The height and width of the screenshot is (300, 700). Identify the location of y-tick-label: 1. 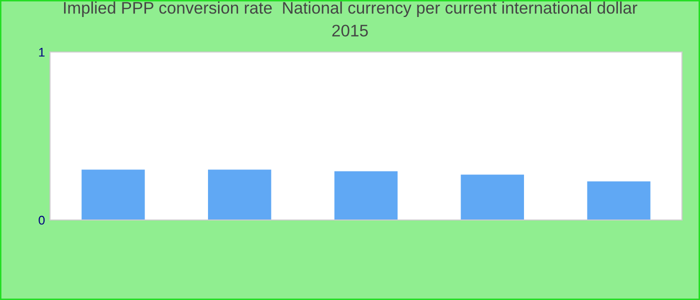
(42, 52).